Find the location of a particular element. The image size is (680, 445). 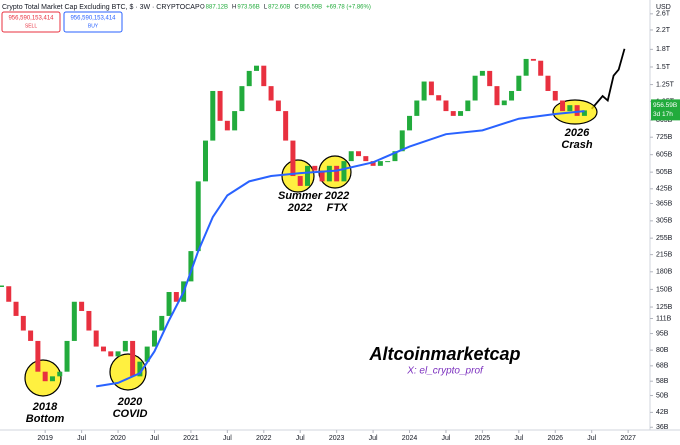

y-tick-label: 305B is located at coordinates (664, 221).